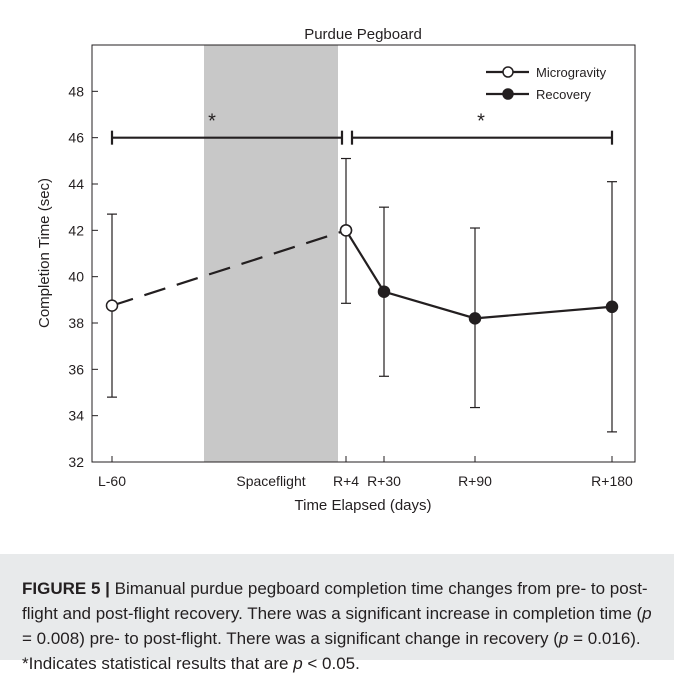  Describe the element at coordinates (479, 274) in the screenshot. I see `series-line-recovery` at that location.